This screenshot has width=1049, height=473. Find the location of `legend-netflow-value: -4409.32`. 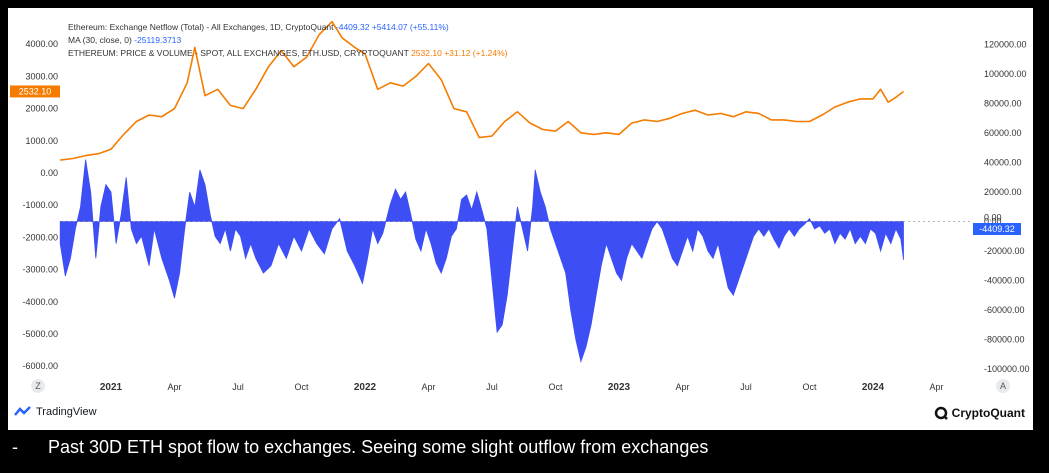

legend-netflow-value: -4409.32 is located at coordinates (352, 27).